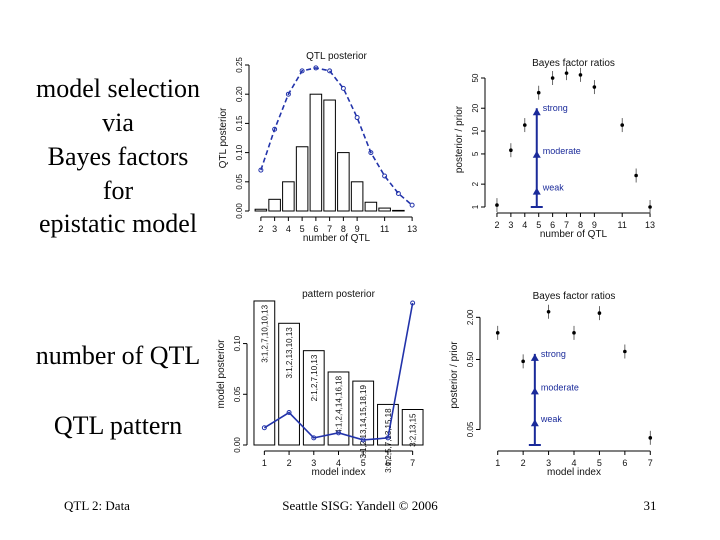 The height and width of the screenshot is (540, 720). I want to click on y-tick-label: 10, so click(475, 130).